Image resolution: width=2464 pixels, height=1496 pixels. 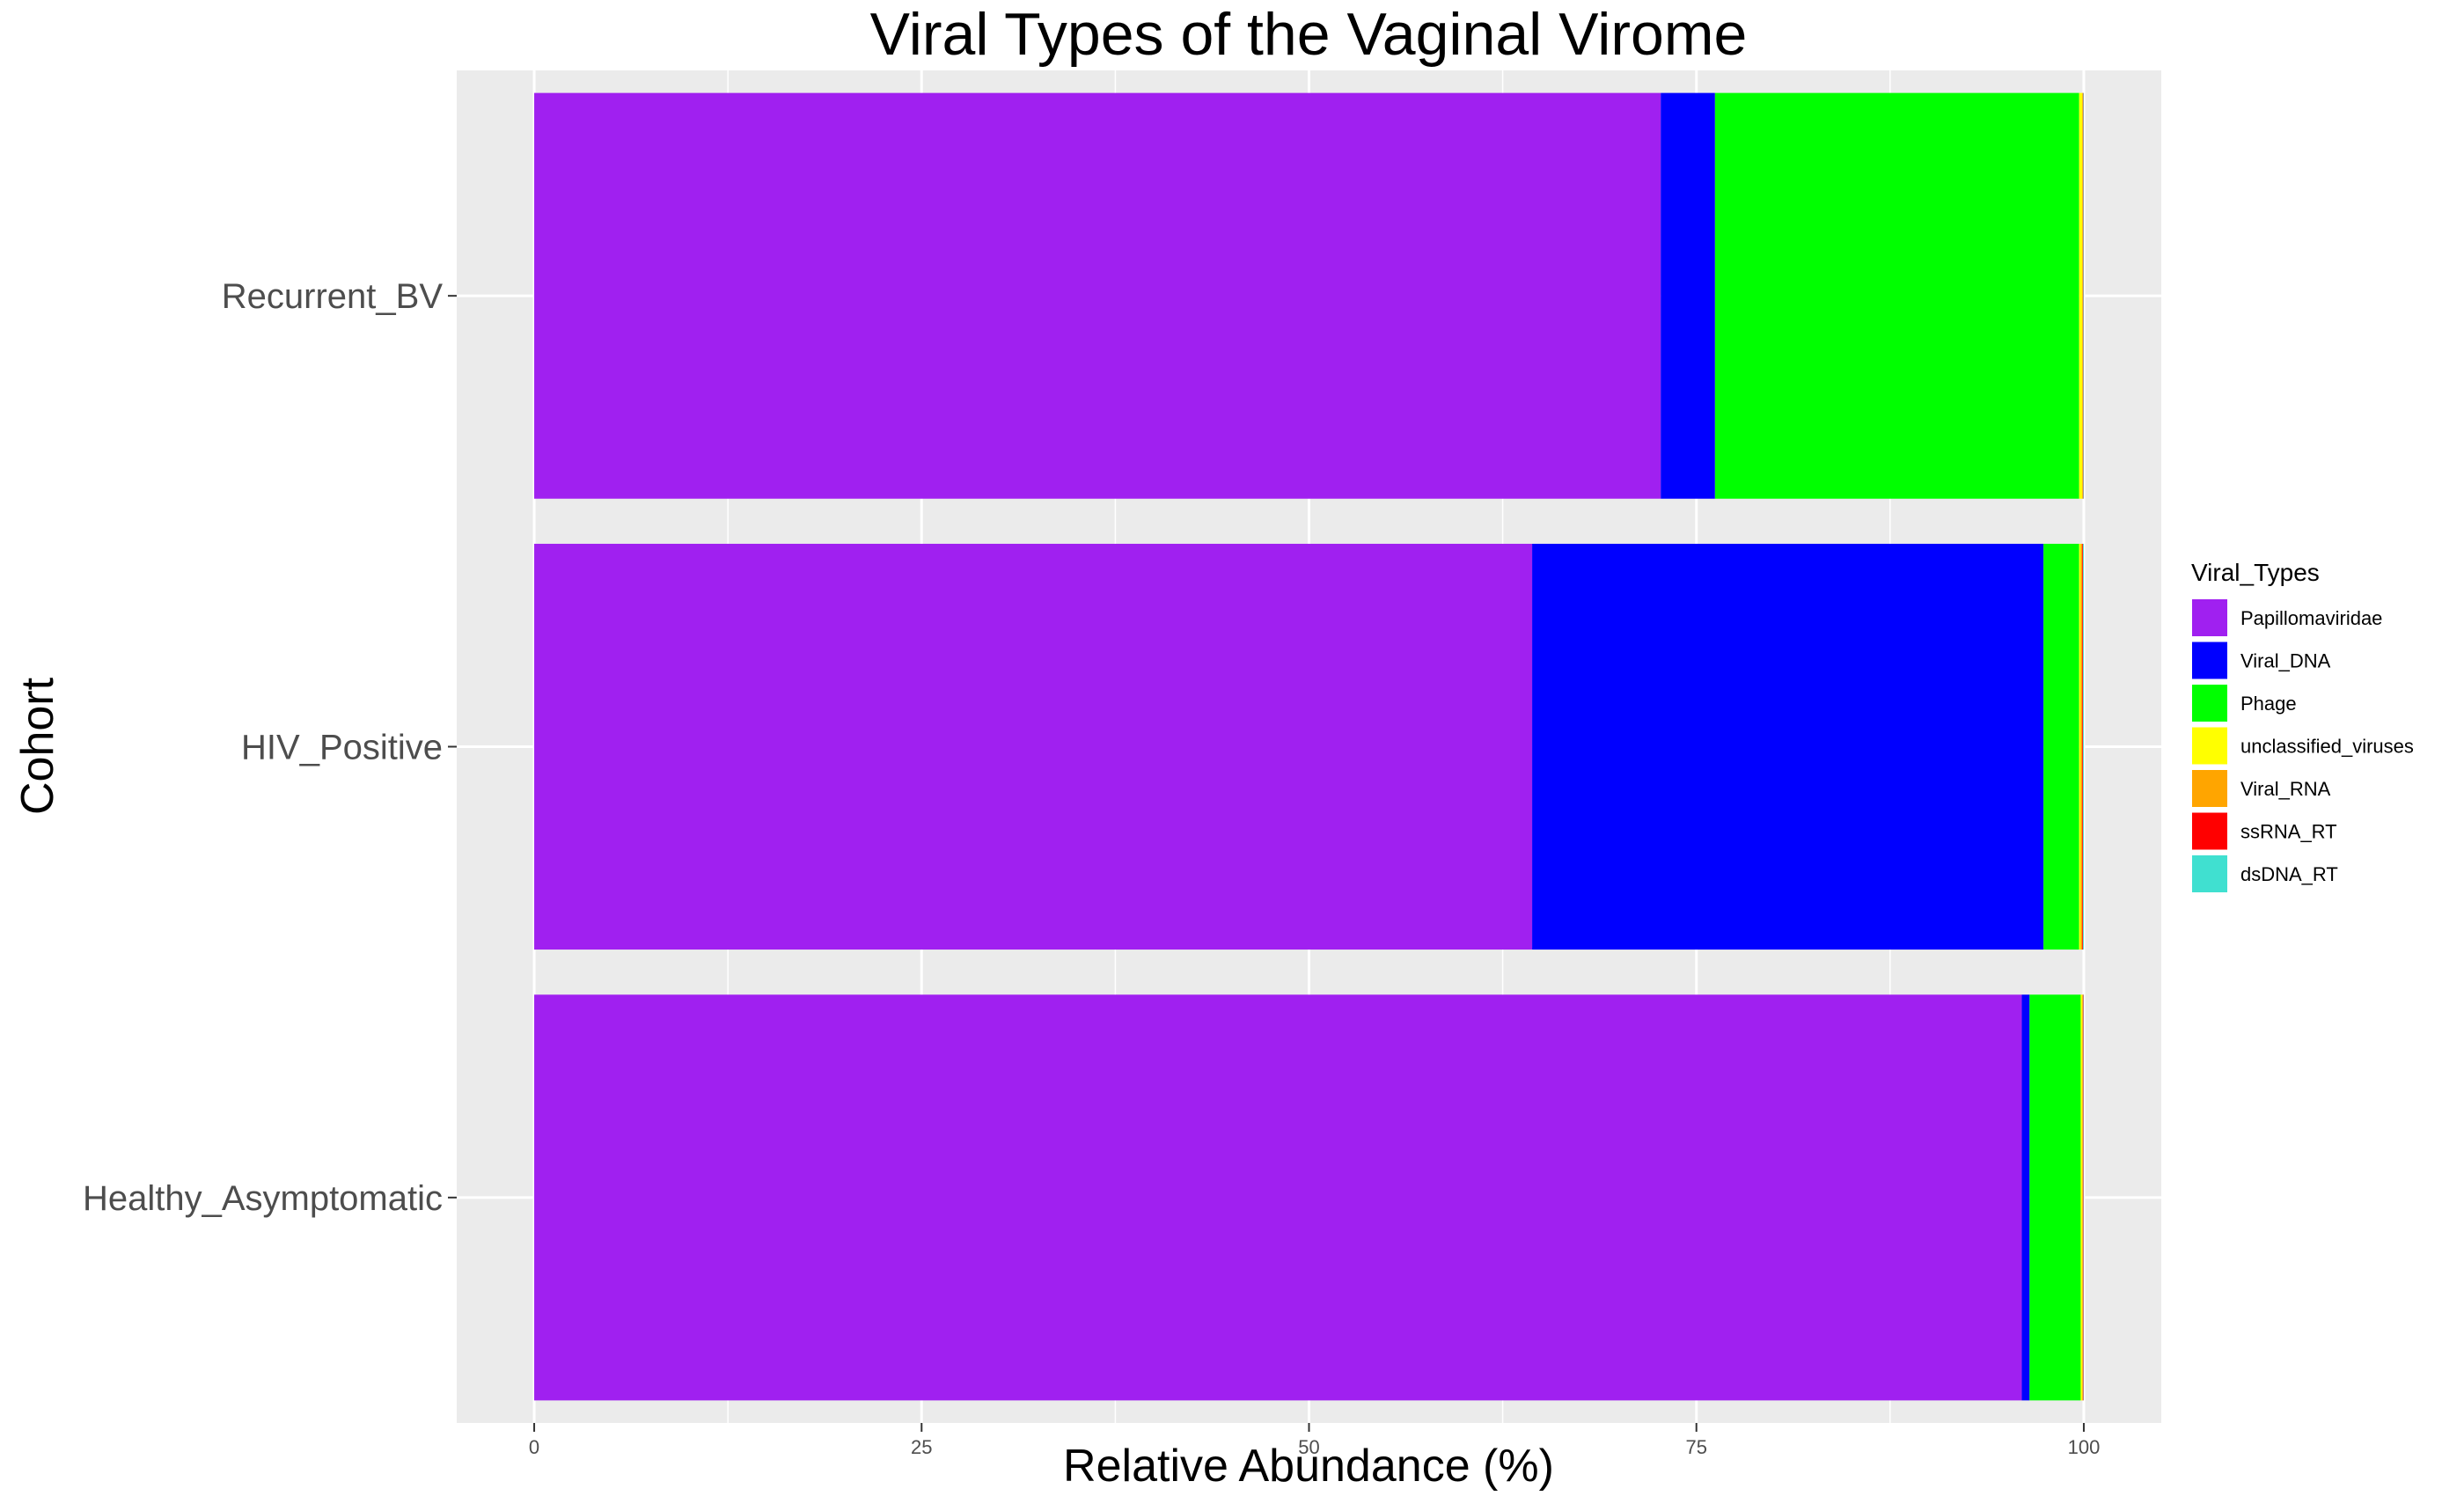 What do you see at coordinates (2327, 747) in the screenshot?
I see `legend-label: unclassified_viruses` at bounding box center [2327, 747].